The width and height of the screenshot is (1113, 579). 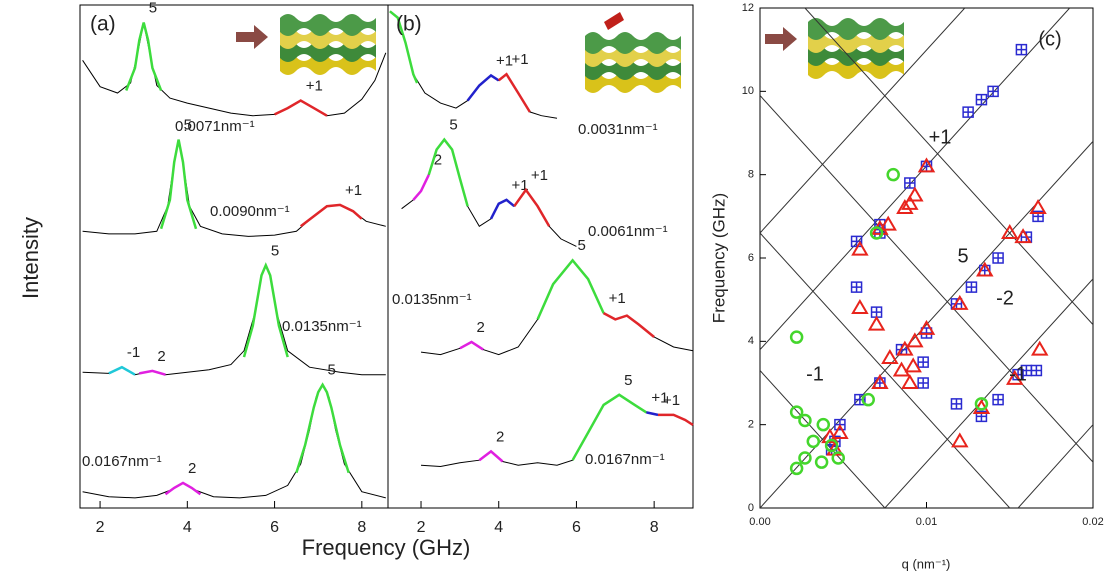 I want to click on y-tick-label: 8, so click(x=751, y=175).